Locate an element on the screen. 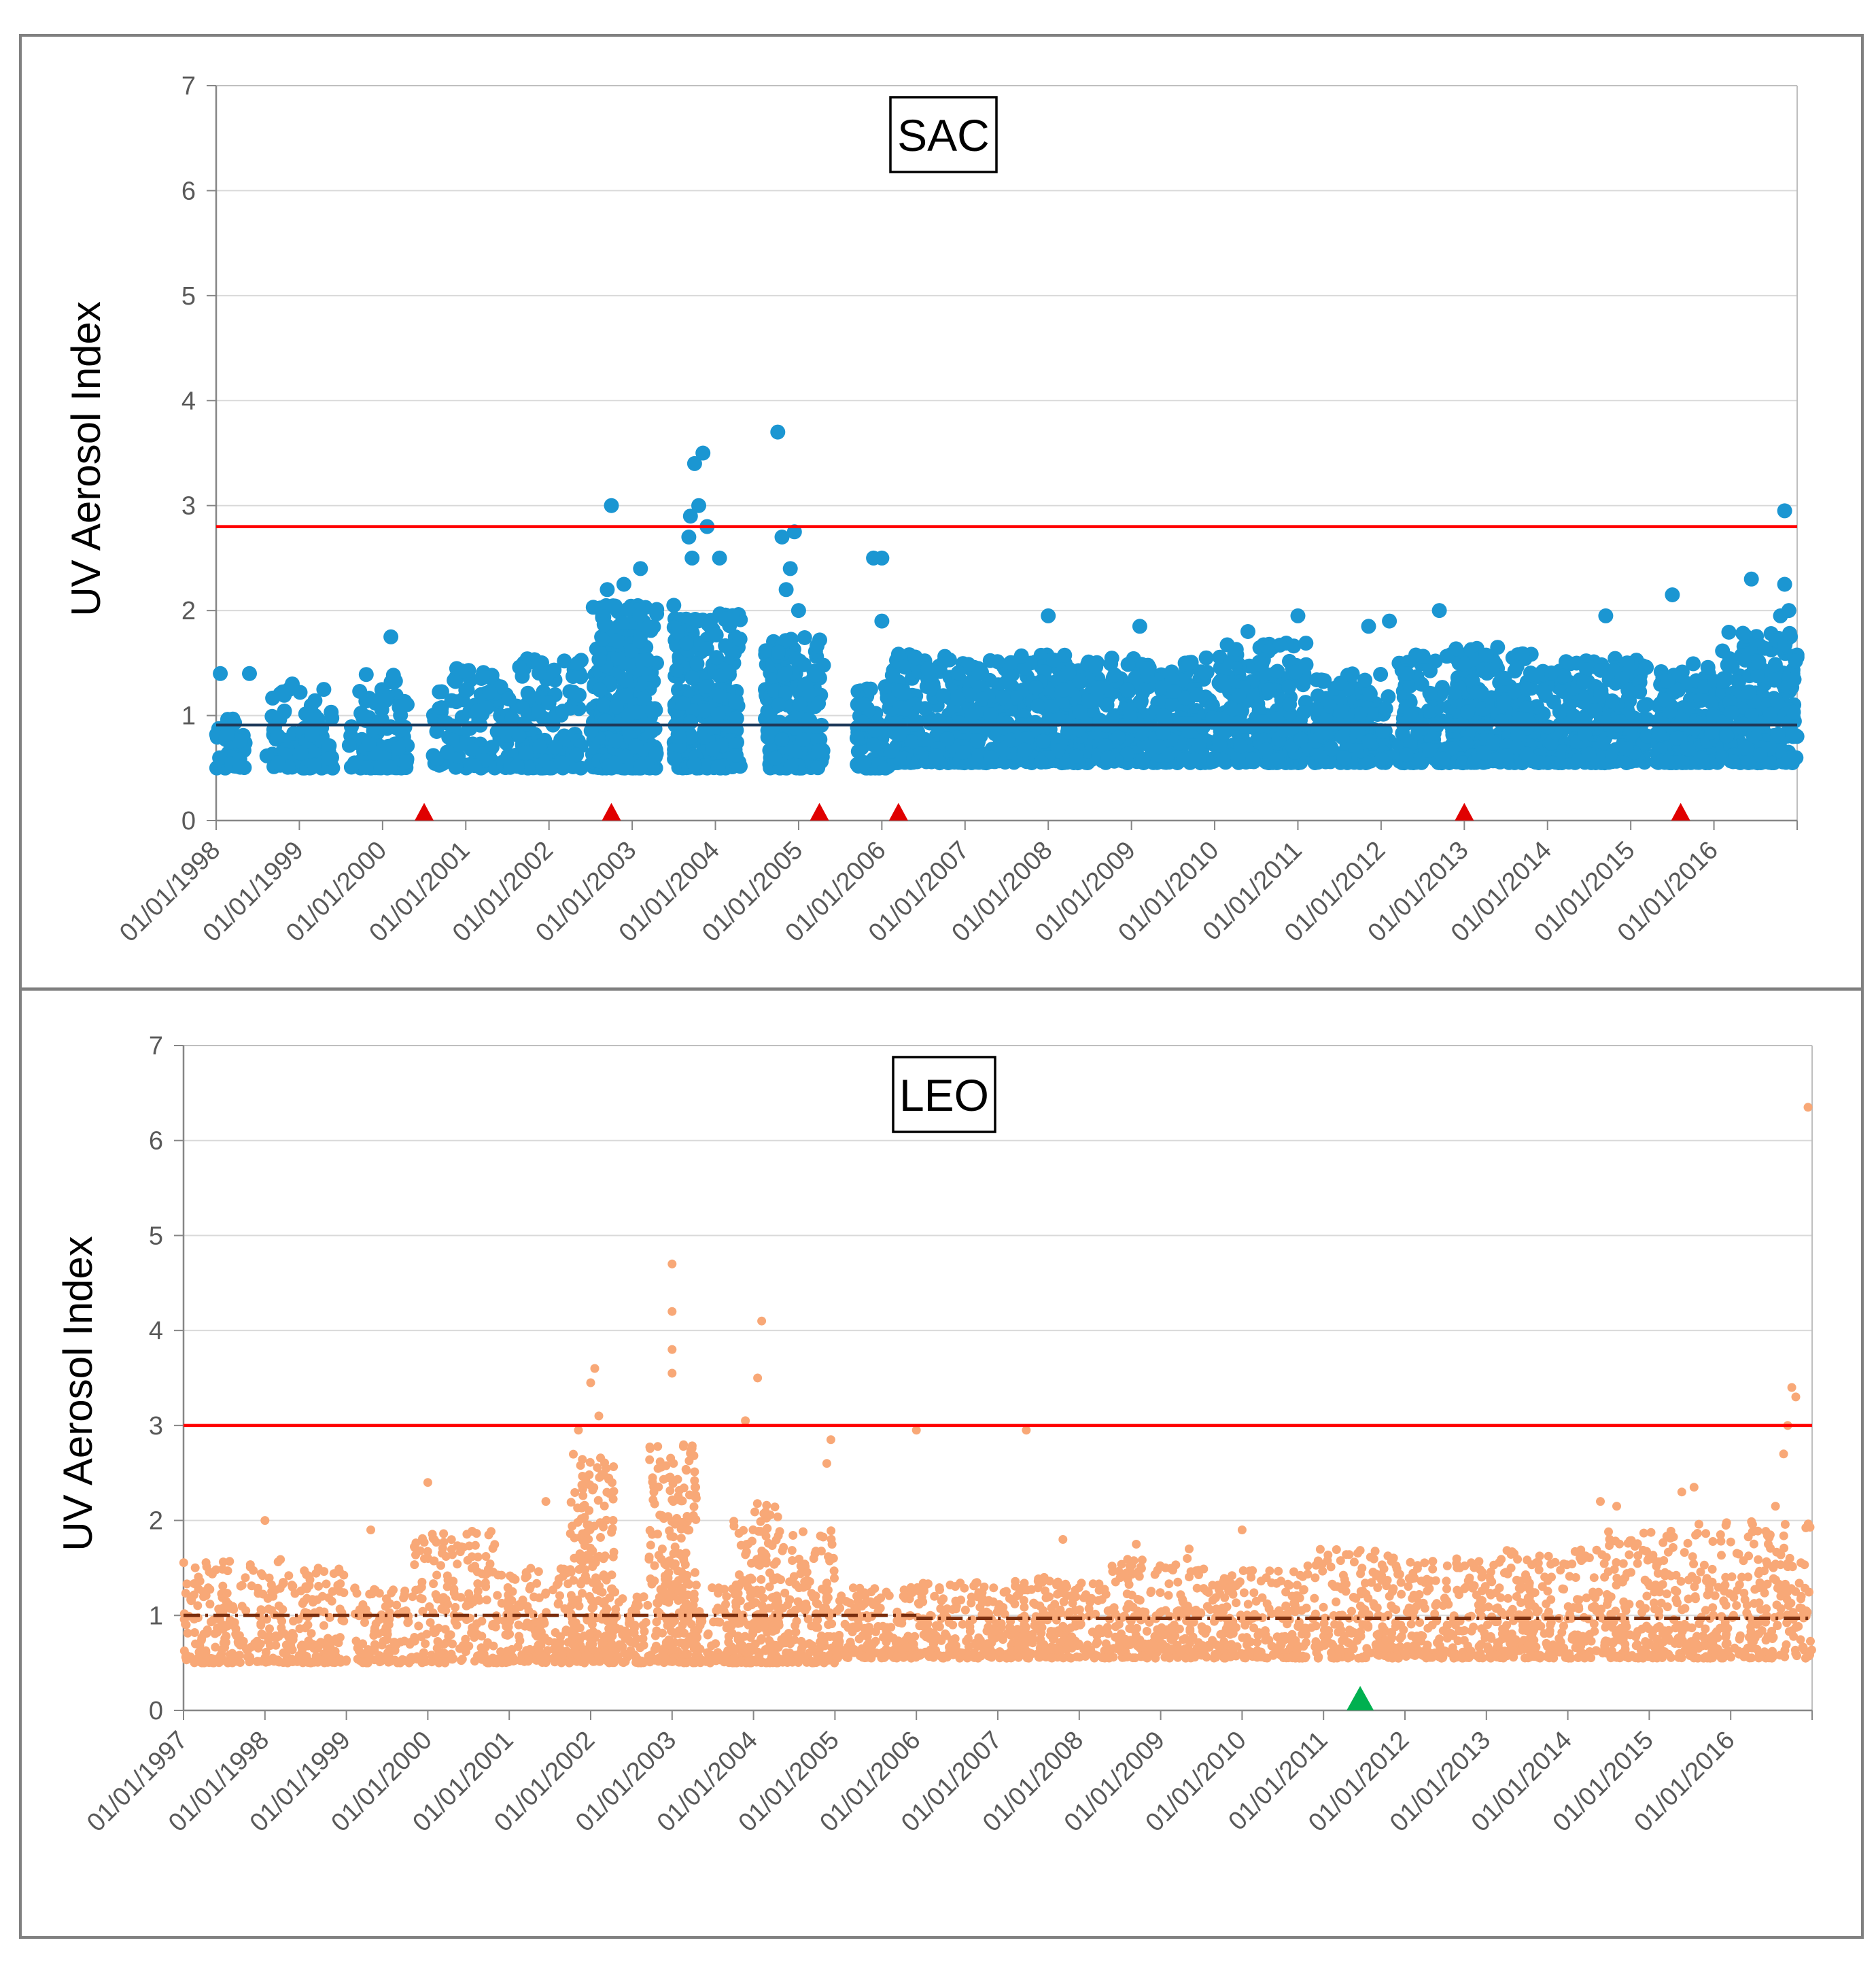 This screenshot has height=1983, width=1876. leo-y-tick-label: 2 is located at coordinates (156, 1522).